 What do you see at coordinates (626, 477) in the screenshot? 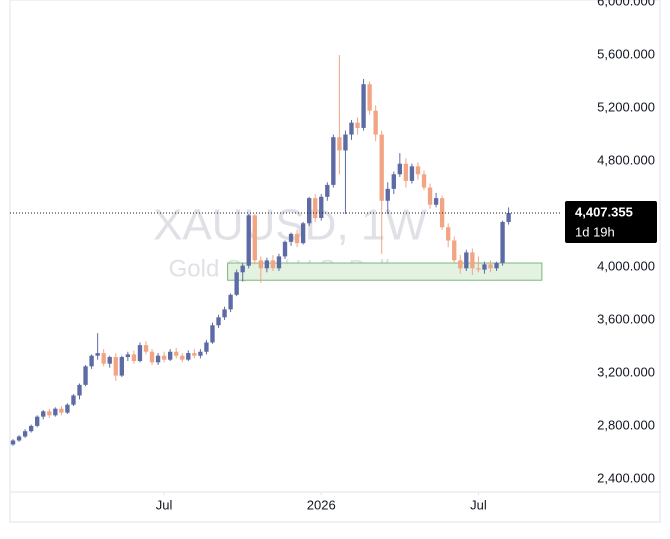
I see `y-tick-label: 2,400.000` at bounding box center [626, 477].